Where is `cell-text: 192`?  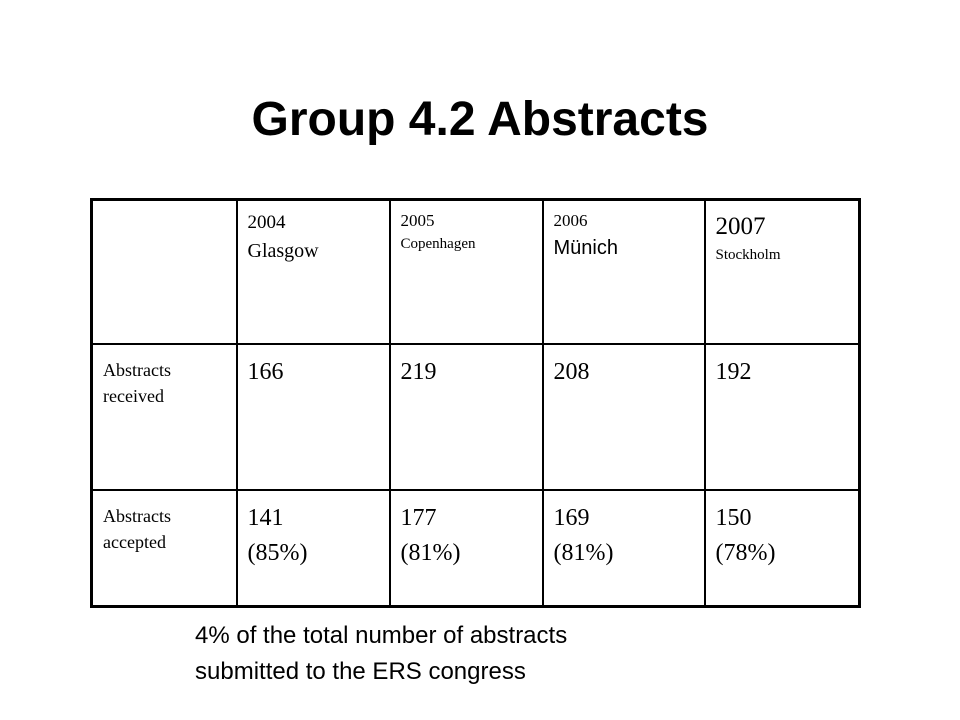
cell-text: 192 is located at coordinates (733, 372).